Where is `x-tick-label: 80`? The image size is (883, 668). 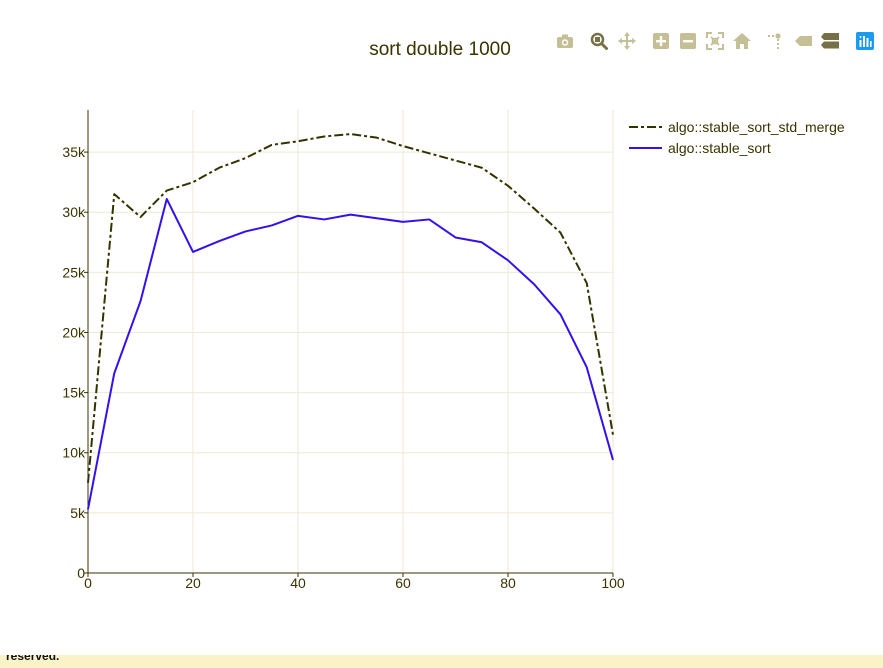 x-tick-label: 80 is located at coordinates (508, 583).